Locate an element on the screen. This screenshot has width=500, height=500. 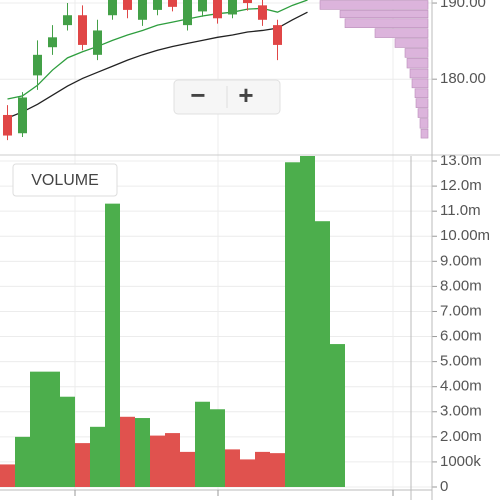
volume-label-box is located at coordinates (65, 180).